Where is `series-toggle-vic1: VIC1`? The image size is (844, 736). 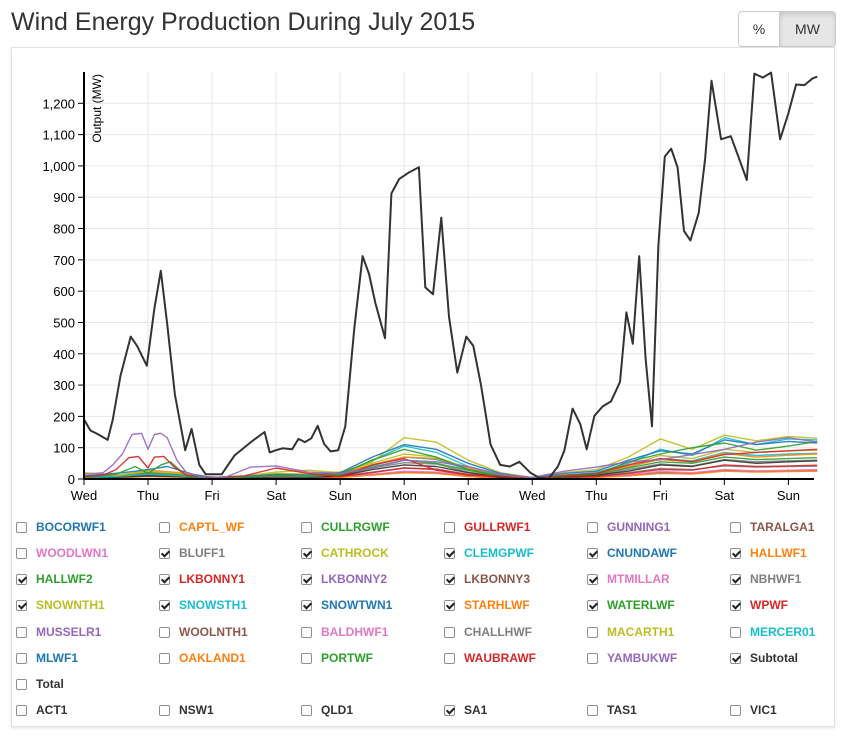
series-toggle-vic1: VIC1 is located at coordinates (753, 710).